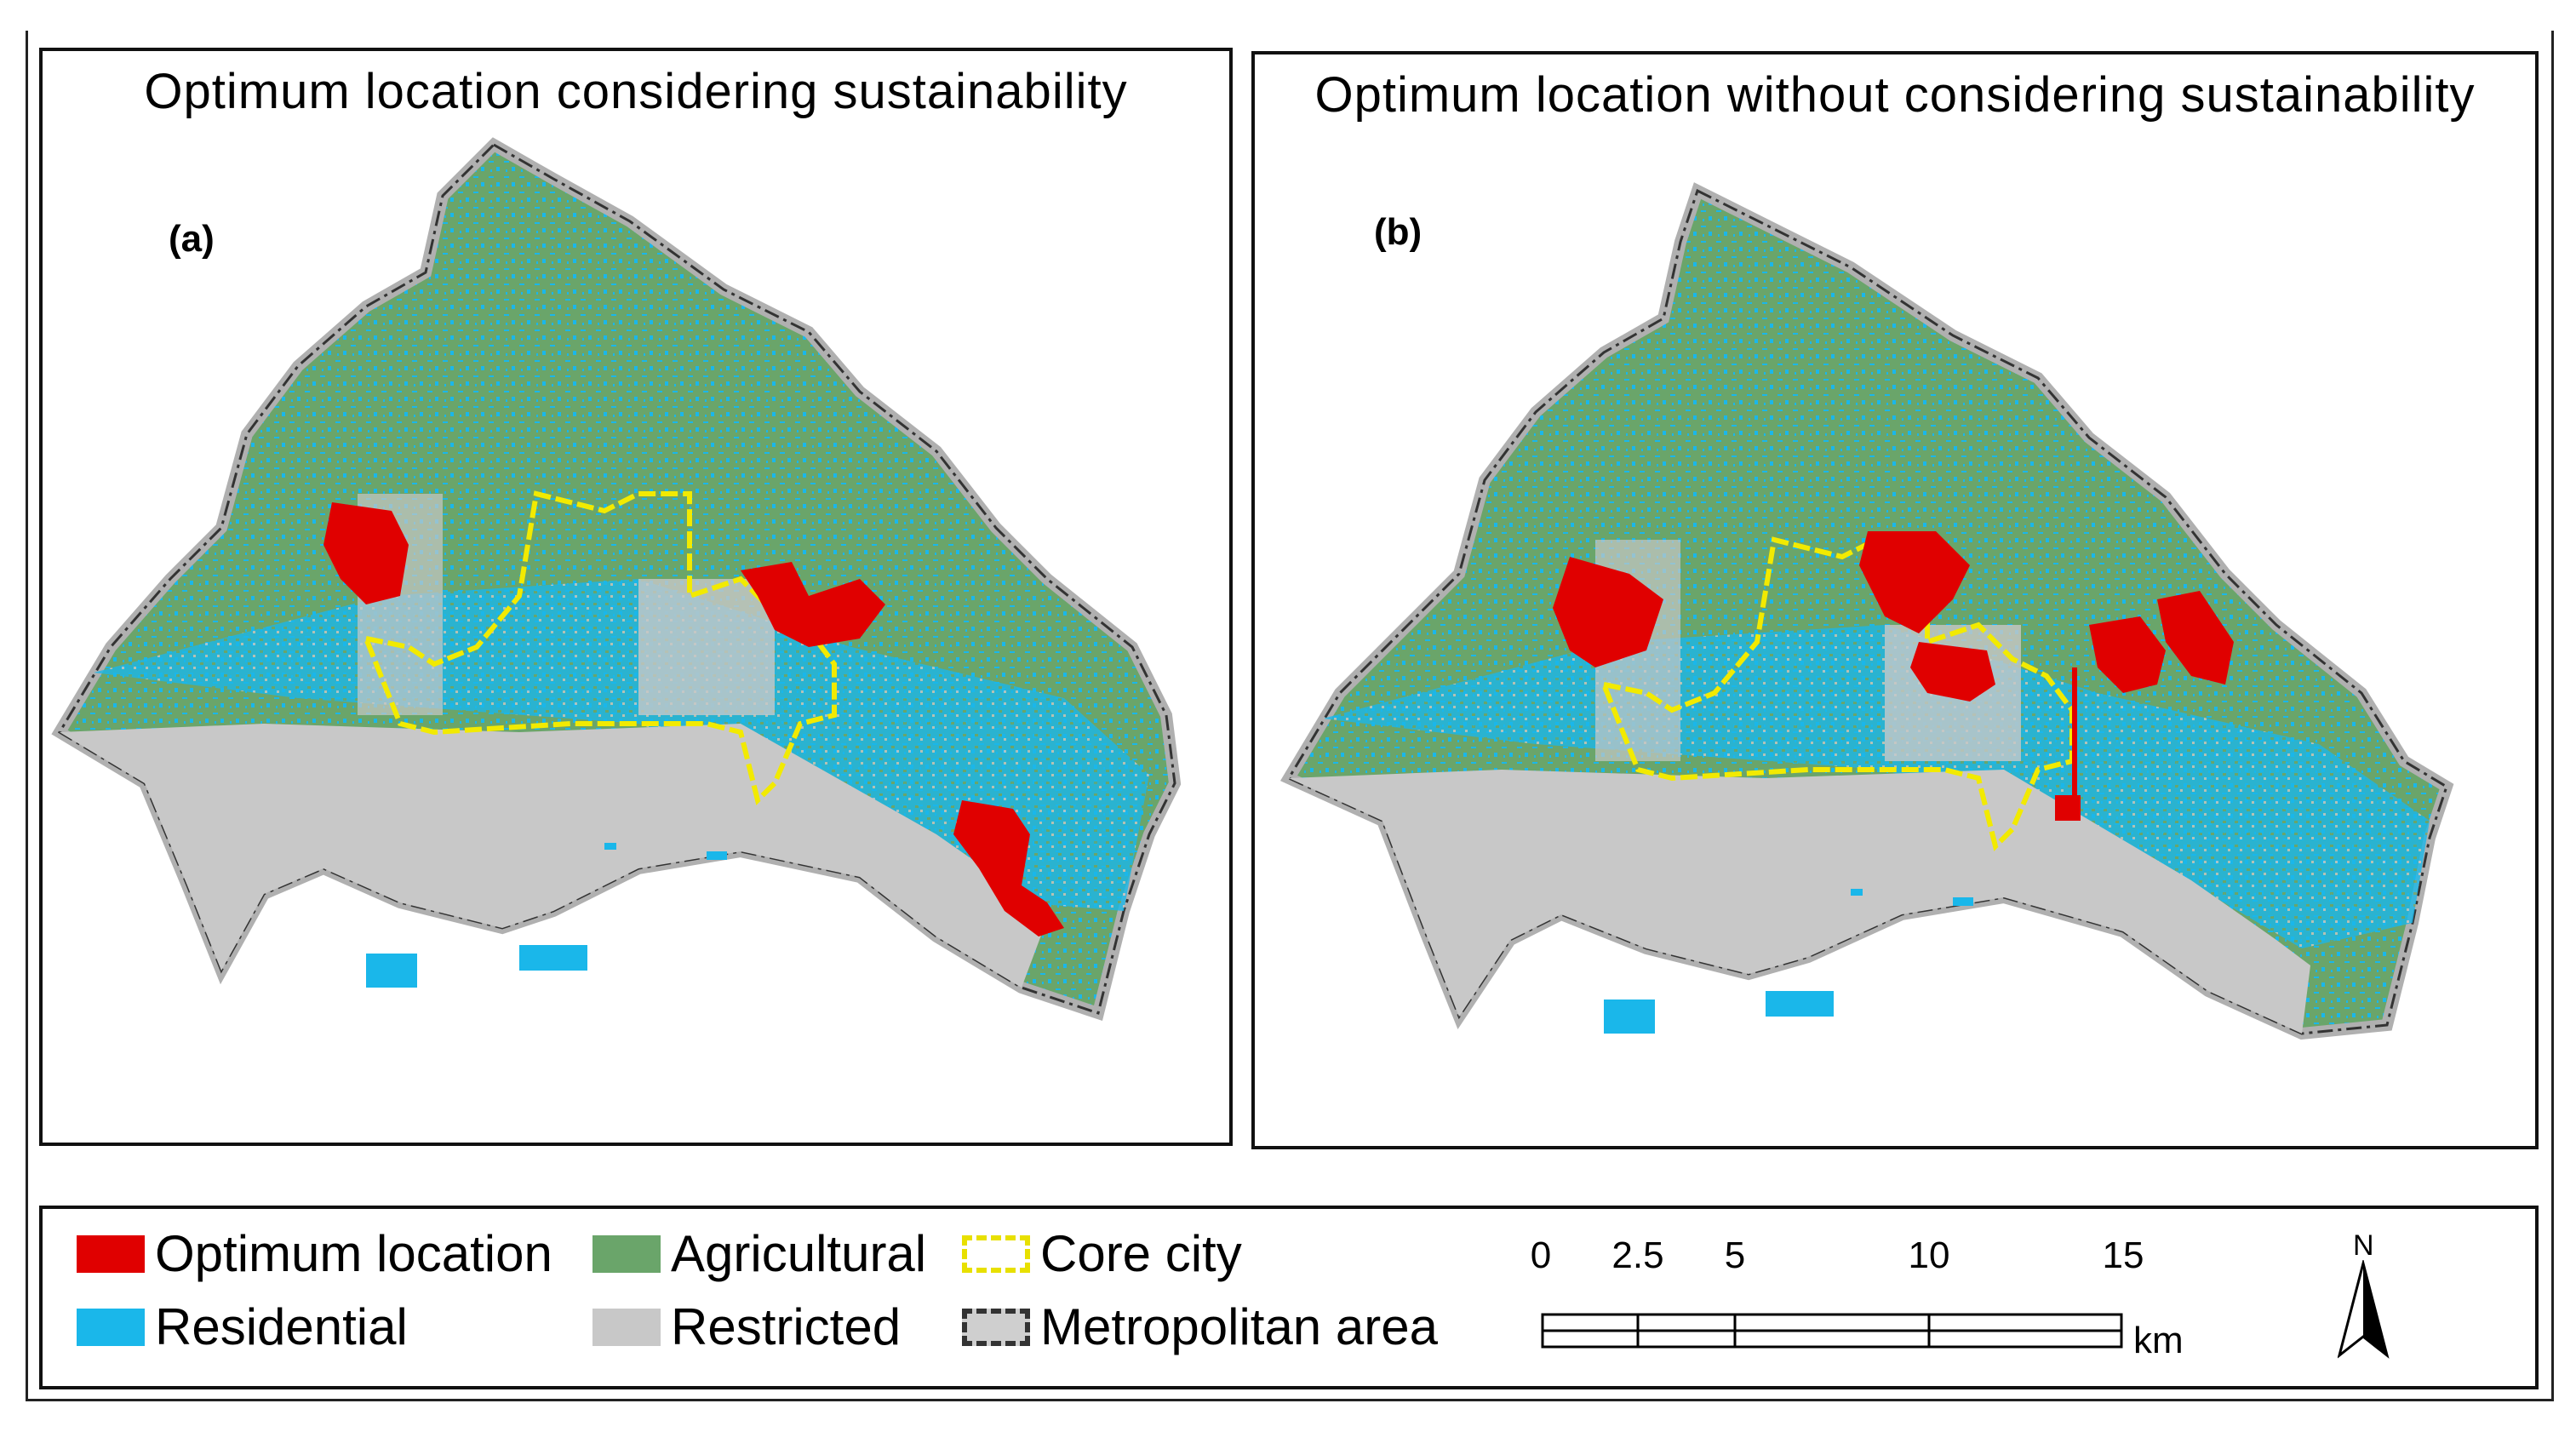  What do you see at coordinates (1837, 693) in the screenshot?
I see `core-city-b` at bounding box center [1837, 693].